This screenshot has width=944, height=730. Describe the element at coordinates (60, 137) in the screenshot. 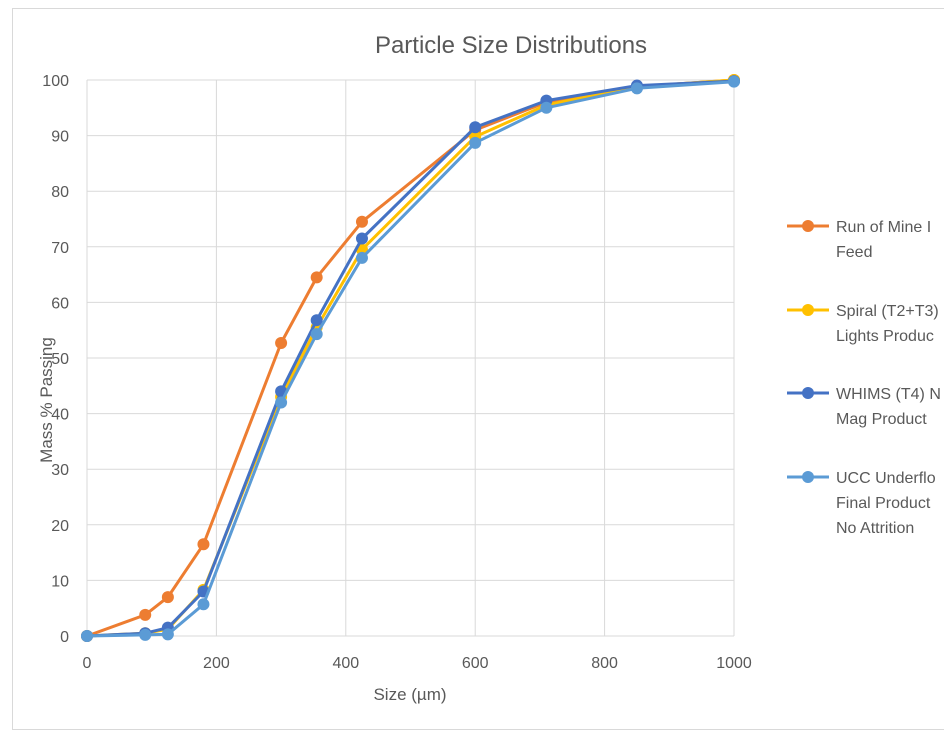

I see `y-tick-label: 90` at that location.